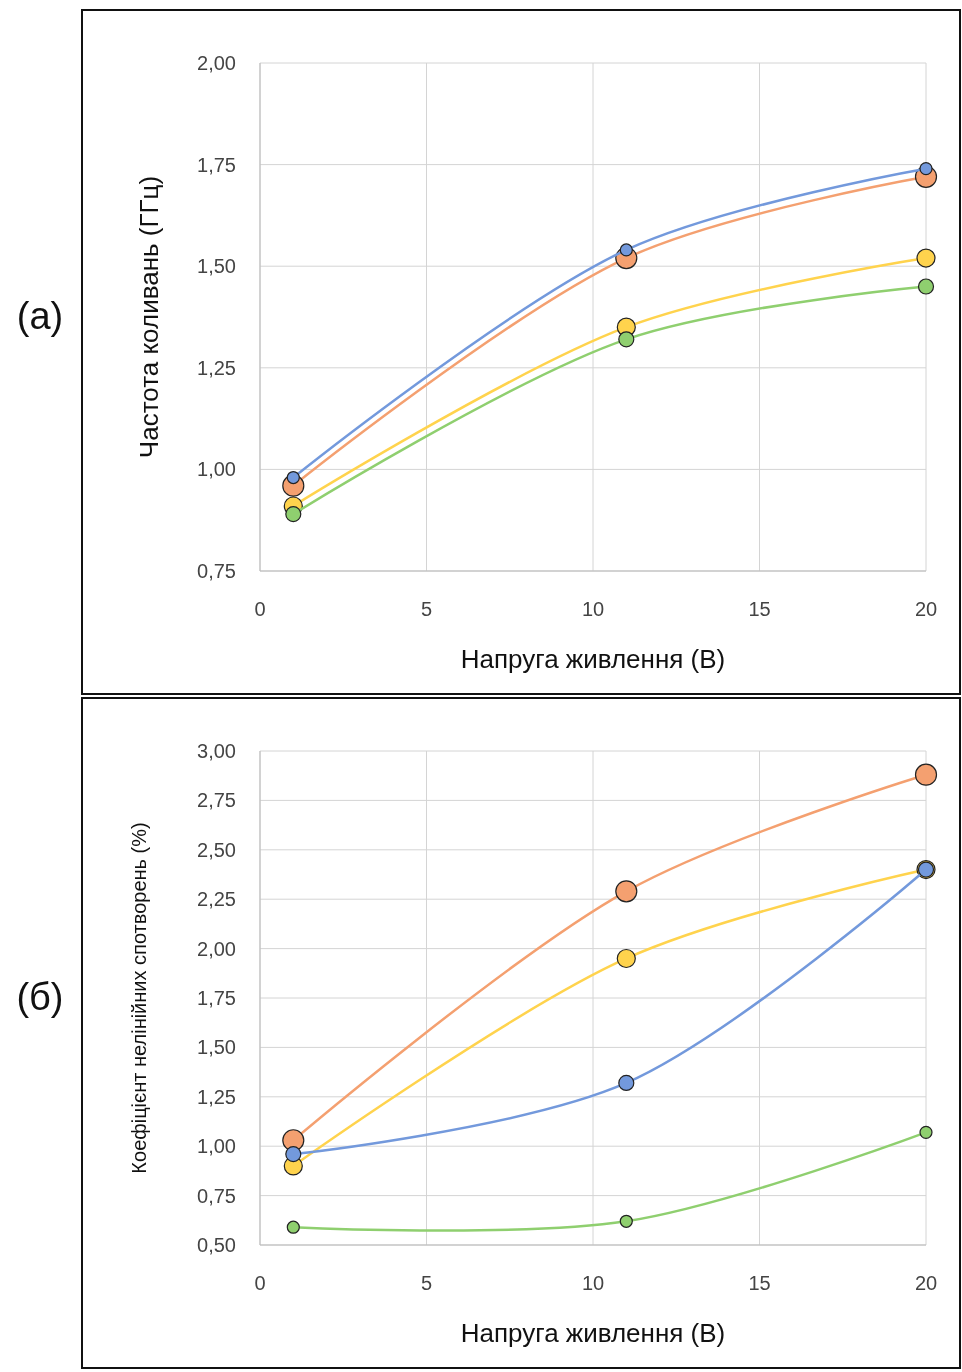 The image size is (962, 1372). I want to click on y-tick-label: 3,00, so click(216, 751).